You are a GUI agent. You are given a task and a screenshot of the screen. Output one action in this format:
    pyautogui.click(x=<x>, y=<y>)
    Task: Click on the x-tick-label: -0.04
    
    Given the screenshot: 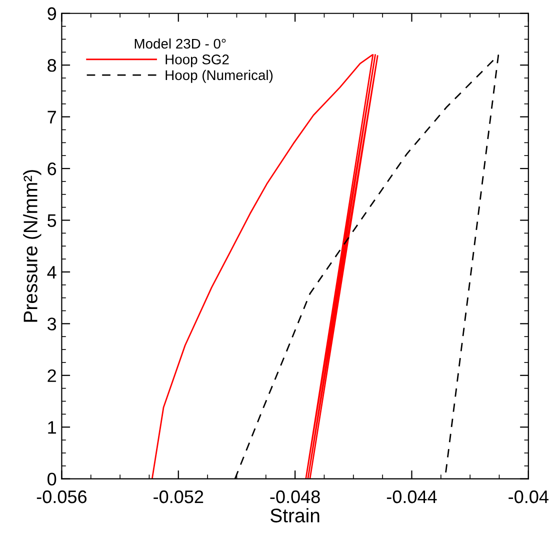 What is the action you would take?
    pyautogui.click(x=528, y=497)
    